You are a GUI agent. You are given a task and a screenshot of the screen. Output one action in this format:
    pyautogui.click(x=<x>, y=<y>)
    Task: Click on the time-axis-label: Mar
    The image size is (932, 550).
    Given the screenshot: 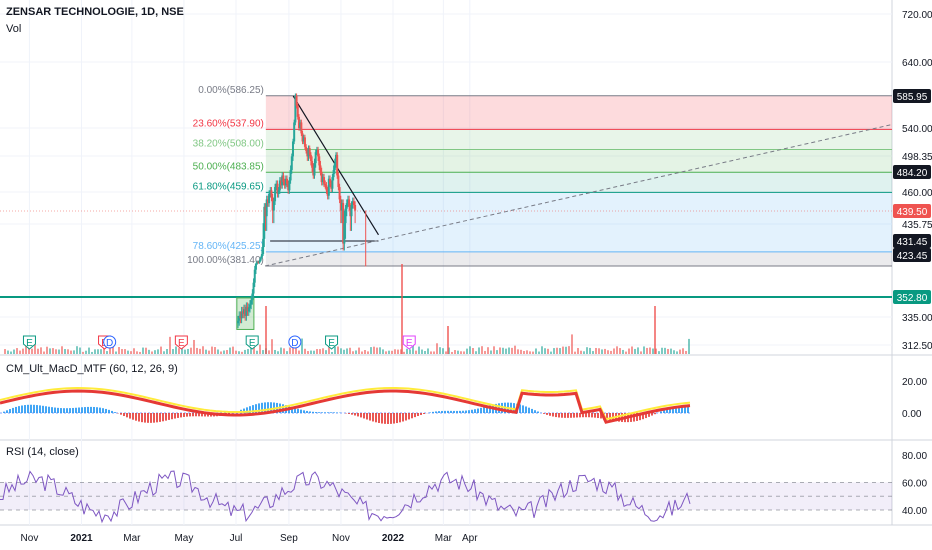 What is the action you would take?
    pyautogui.click(x=444, y=538)
    